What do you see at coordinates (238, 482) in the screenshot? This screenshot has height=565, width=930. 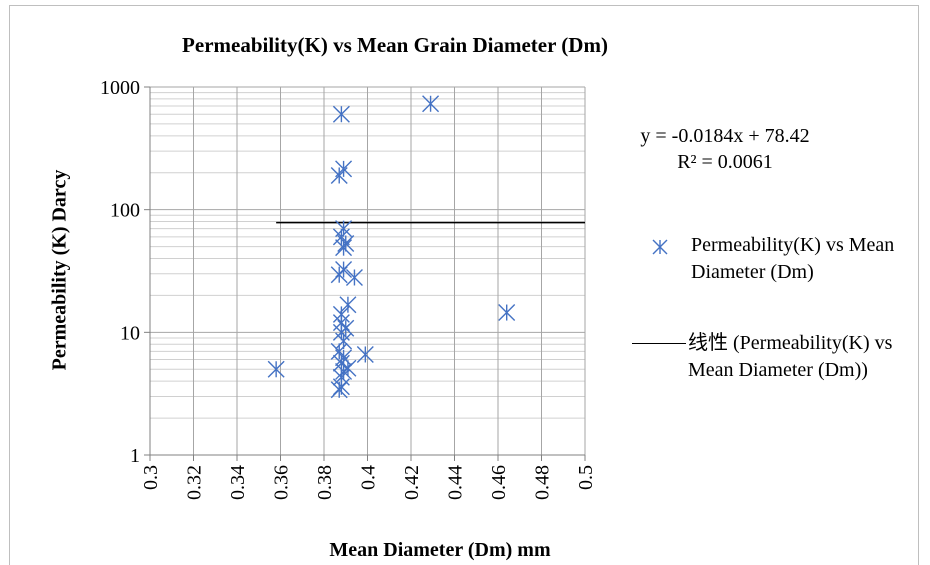 I see `x-tick-label: 0.34` at bounding box center [238, 482].